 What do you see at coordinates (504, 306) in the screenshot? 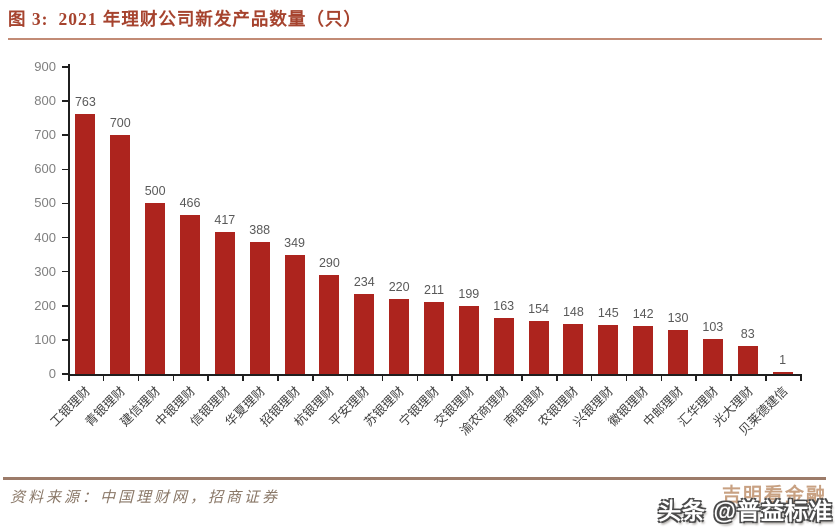
I see `bar-value-label: 163` at bounding box center [504, 306].